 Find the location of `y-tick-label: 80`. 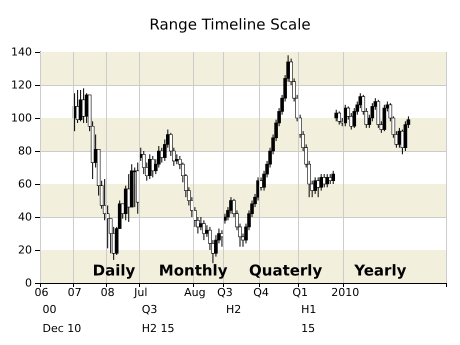

y-tick-label: 80 is located at coordinates (25, 151).